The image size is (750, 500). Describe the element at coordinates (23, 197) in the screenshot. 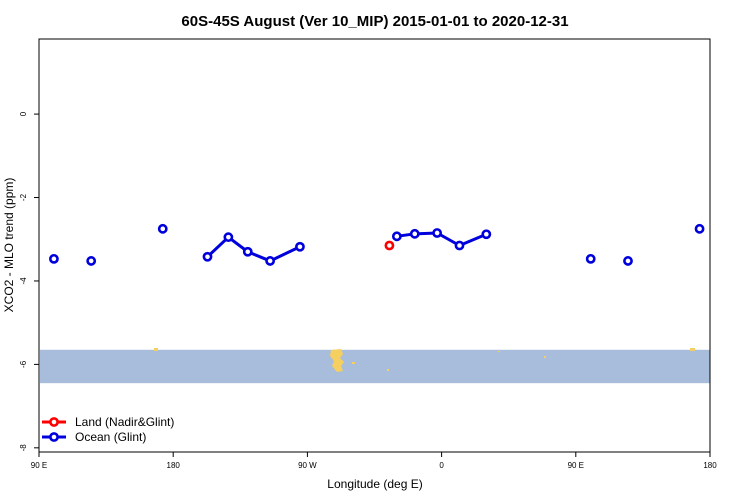

I see `y-tick-label: -2` at that location.